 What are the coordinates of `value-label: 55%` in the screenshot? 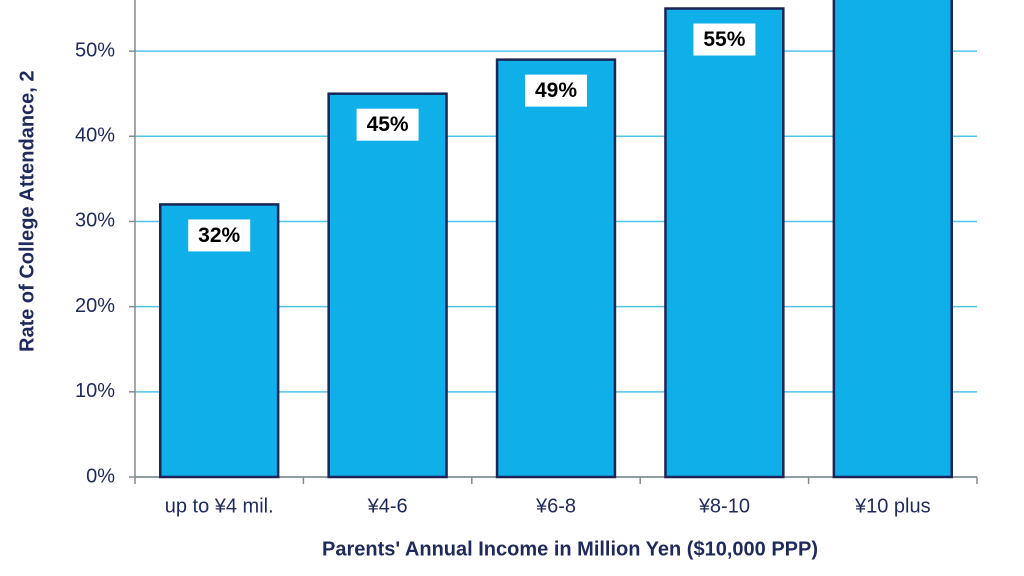 It's located at (724, 39).